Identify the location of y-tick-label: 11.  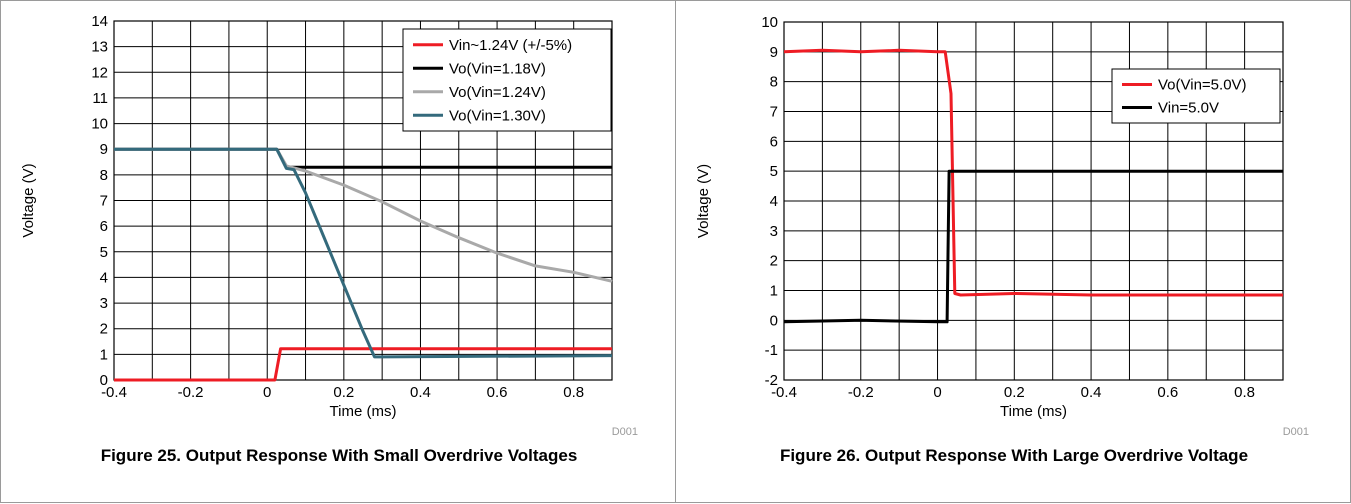
(100, 98).